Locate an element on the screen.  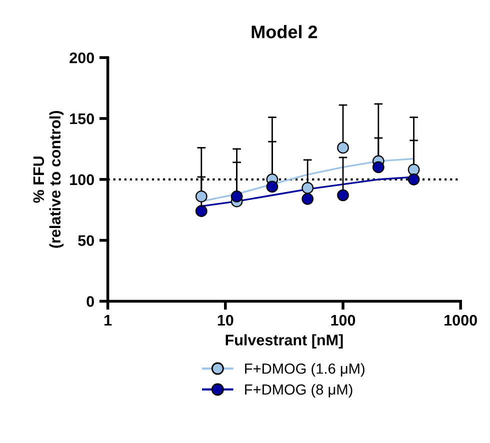
legend-label: F+DMOG (8 μM) is located at coordinates (298, 391).